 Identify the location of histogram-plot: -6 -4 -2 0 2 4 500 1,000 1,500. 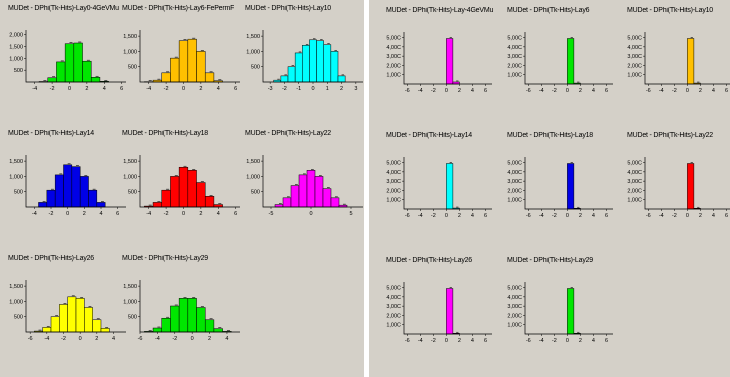
(67, 311).